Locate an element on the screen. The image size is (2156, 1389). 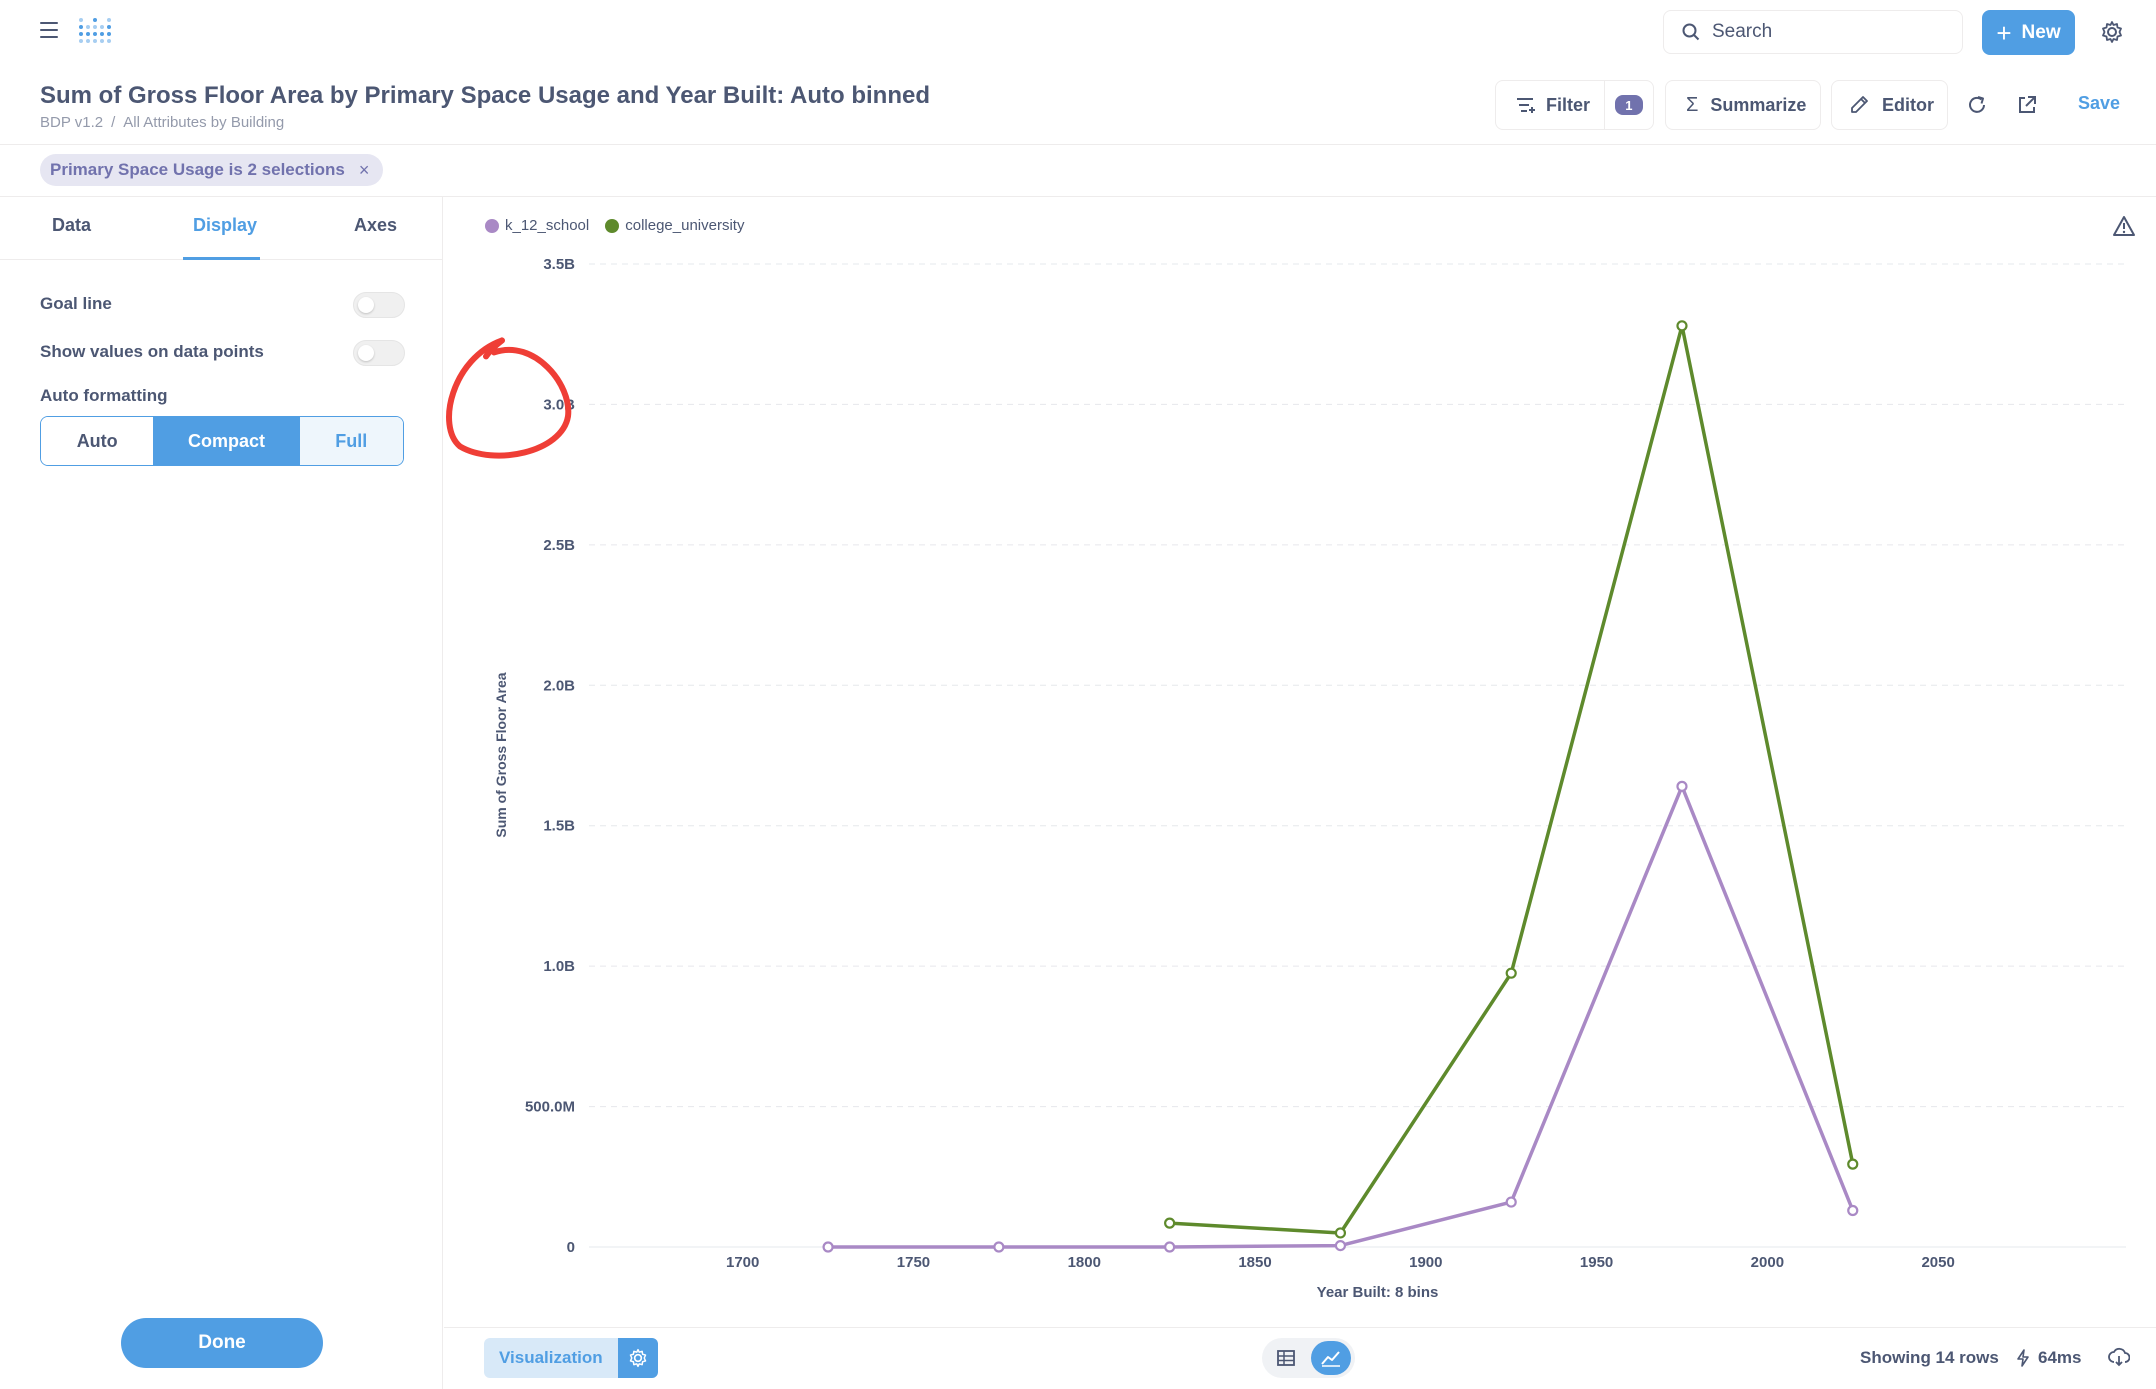
search-bar: Search is located at coordinates (1813, 32).